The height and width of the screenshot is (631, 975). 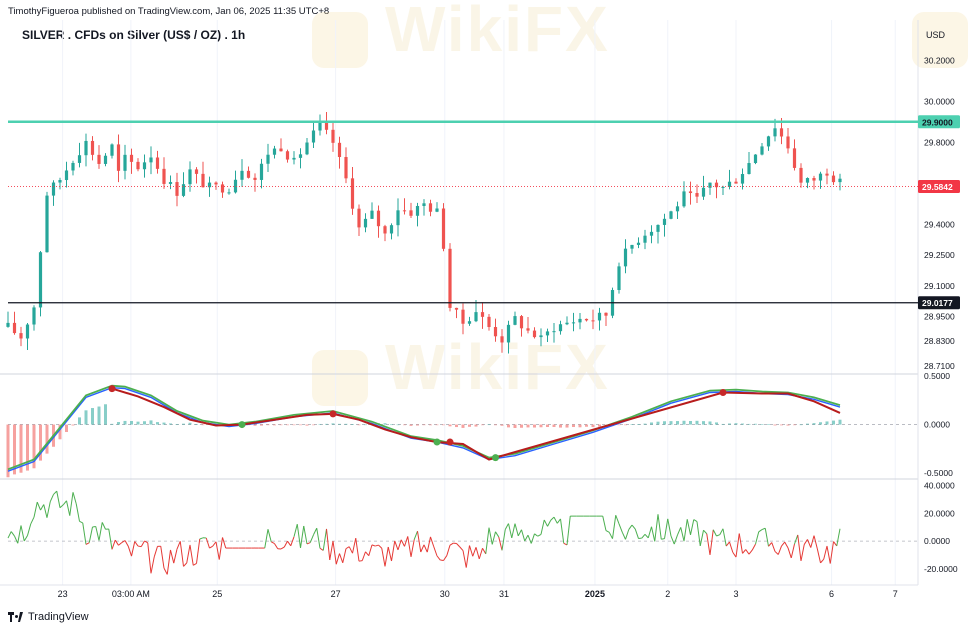 What do you see at coordinates (938, 473) in the screenshot?
I see `macd-tick-label: -0.5000` at bounding box center [938, 473].